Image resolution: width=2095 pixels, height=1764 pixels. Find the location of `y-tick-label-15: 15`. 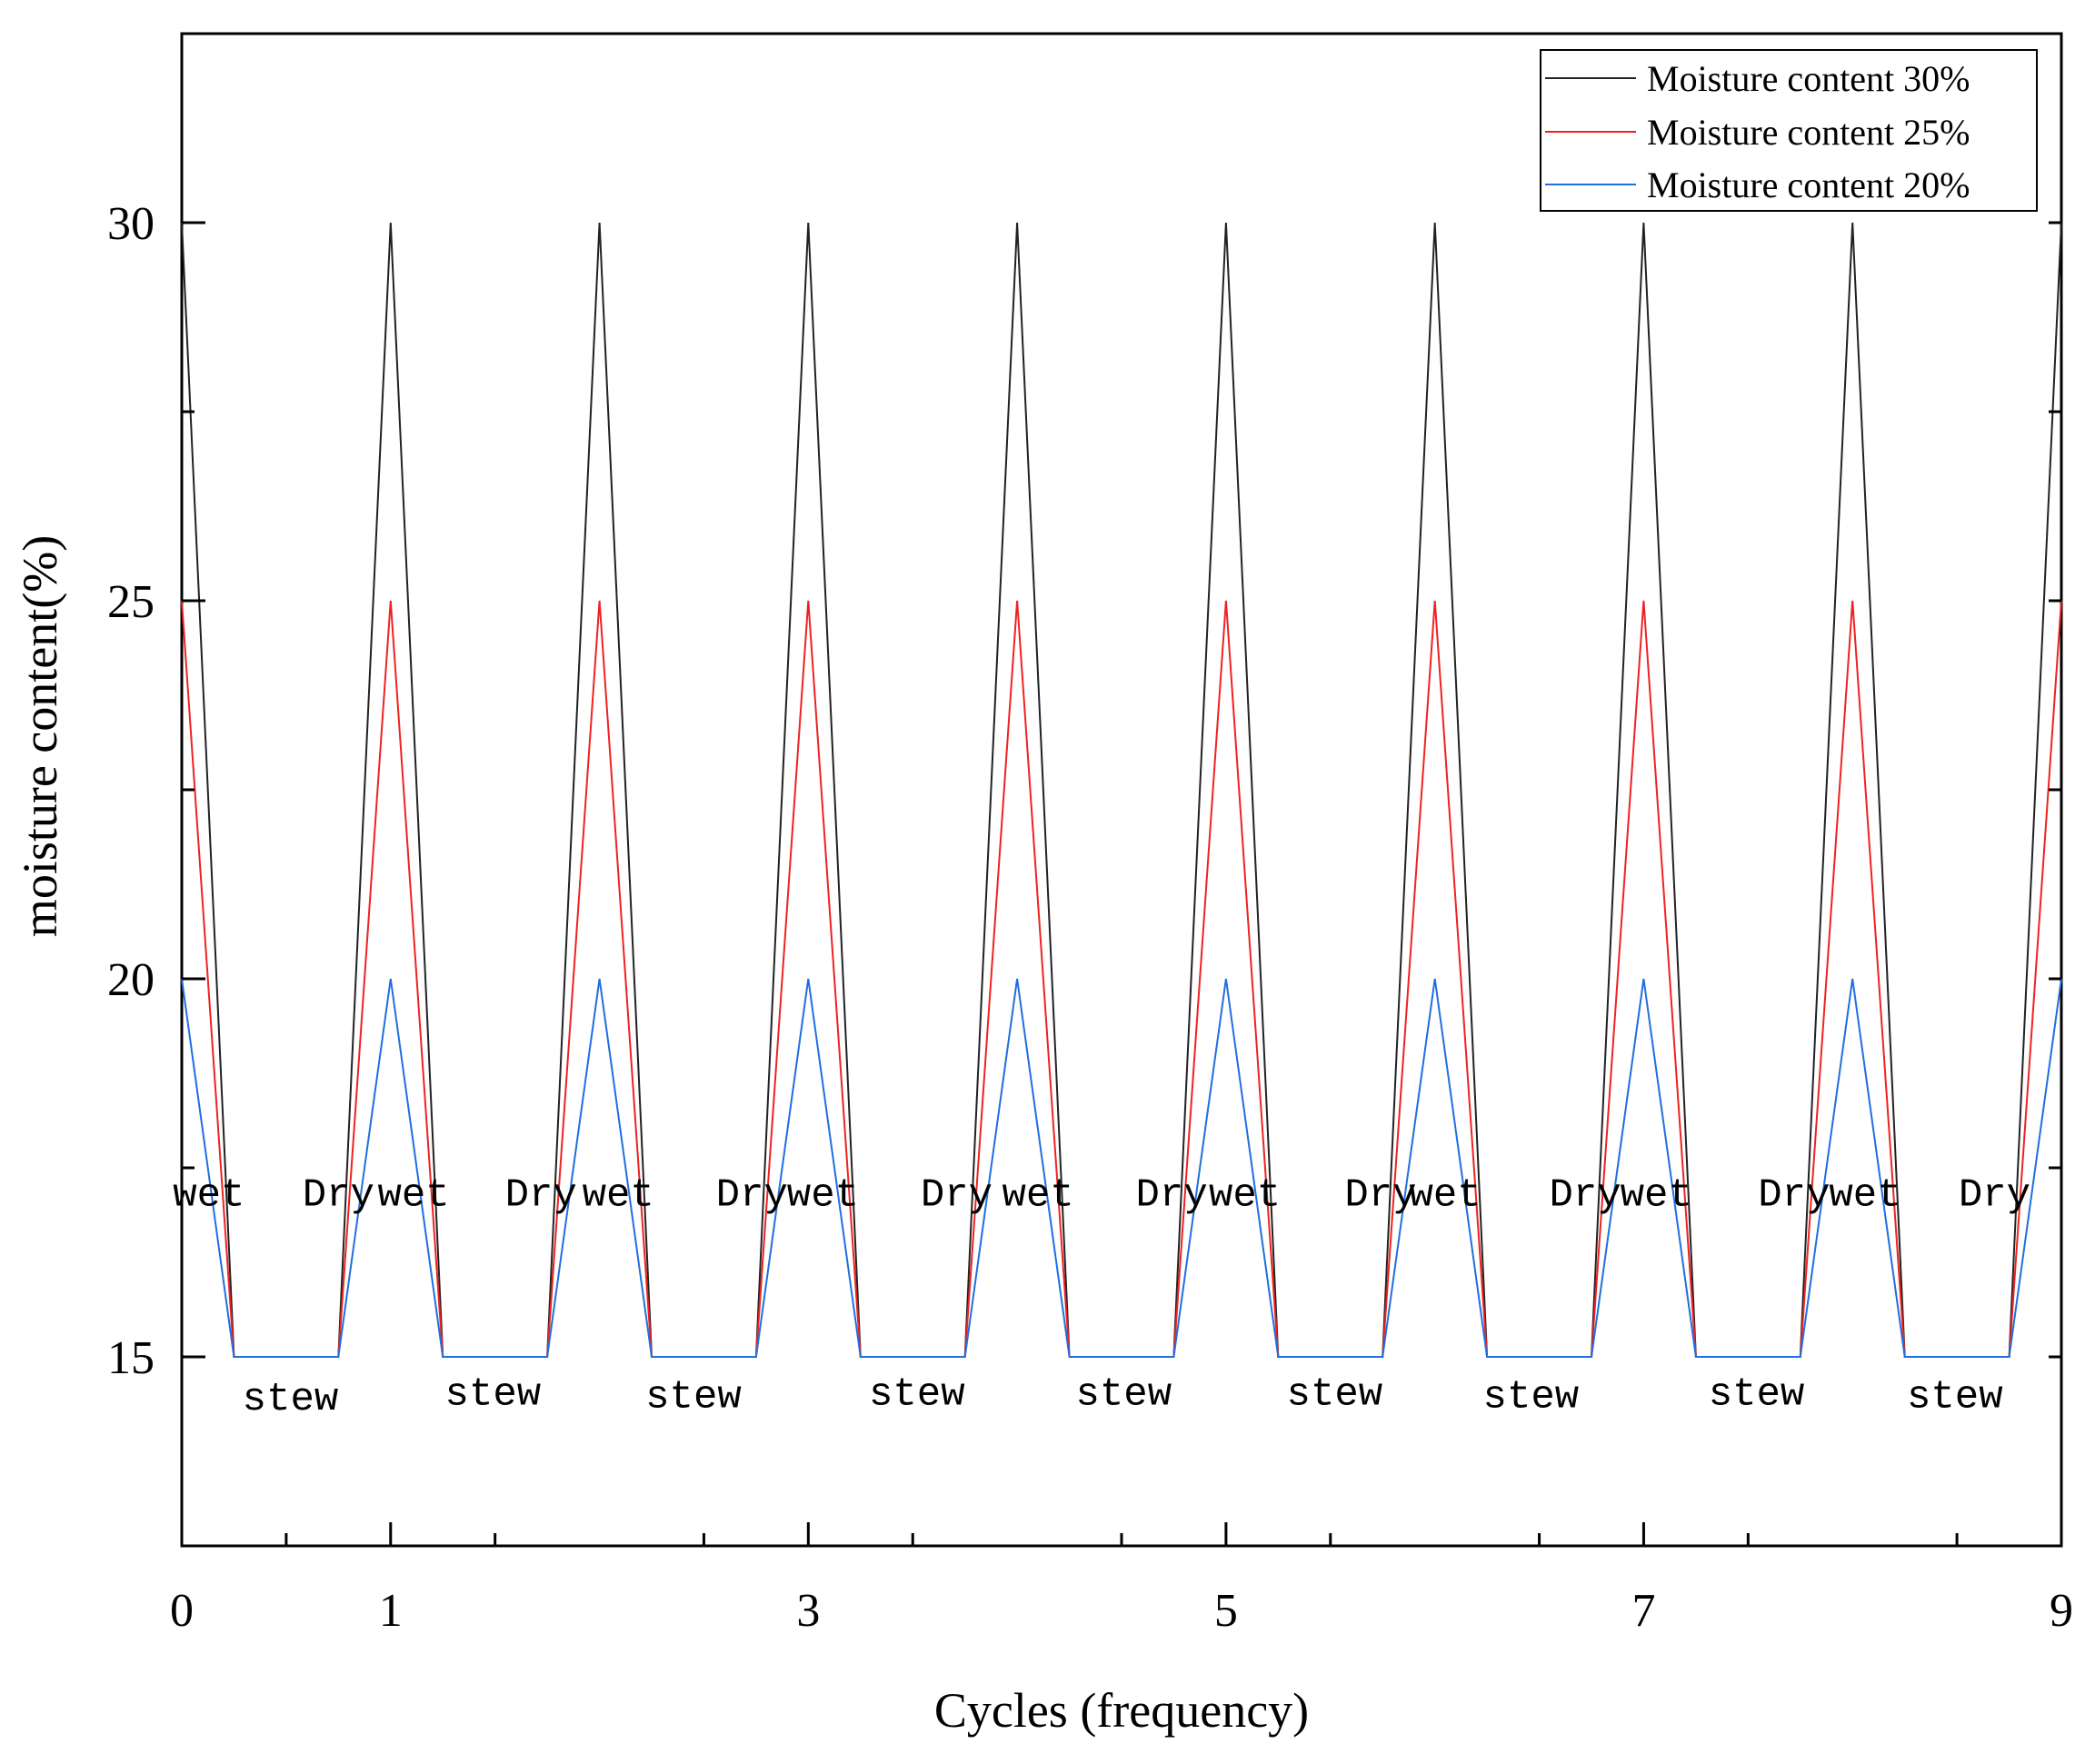

y-tick-label-15: 15 is located at coordinates (131, 1358).